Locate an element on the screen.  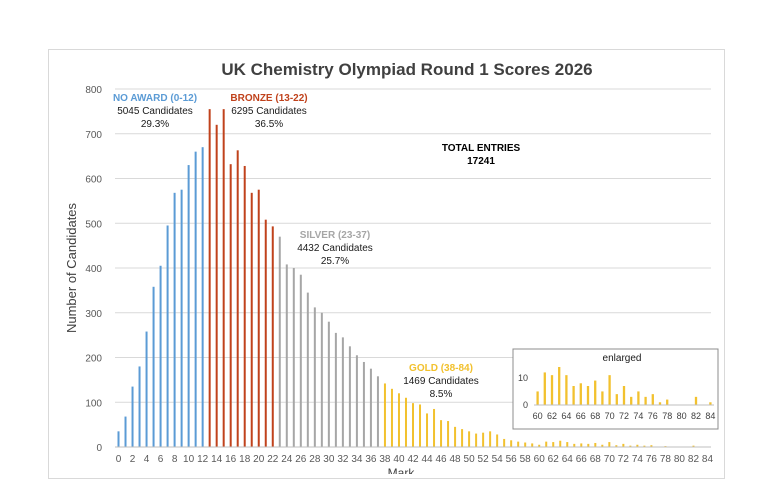
x-tick-label: 64 is located at coordinates (568, 459).